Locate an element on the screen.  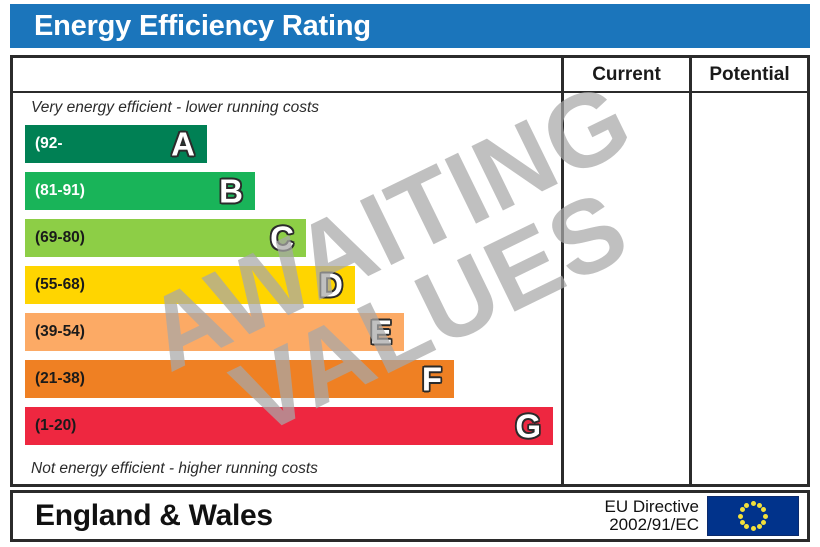
certificate-footer: England & Wales EU Directive 2002/91/EC is located at coordinates (410, 516).